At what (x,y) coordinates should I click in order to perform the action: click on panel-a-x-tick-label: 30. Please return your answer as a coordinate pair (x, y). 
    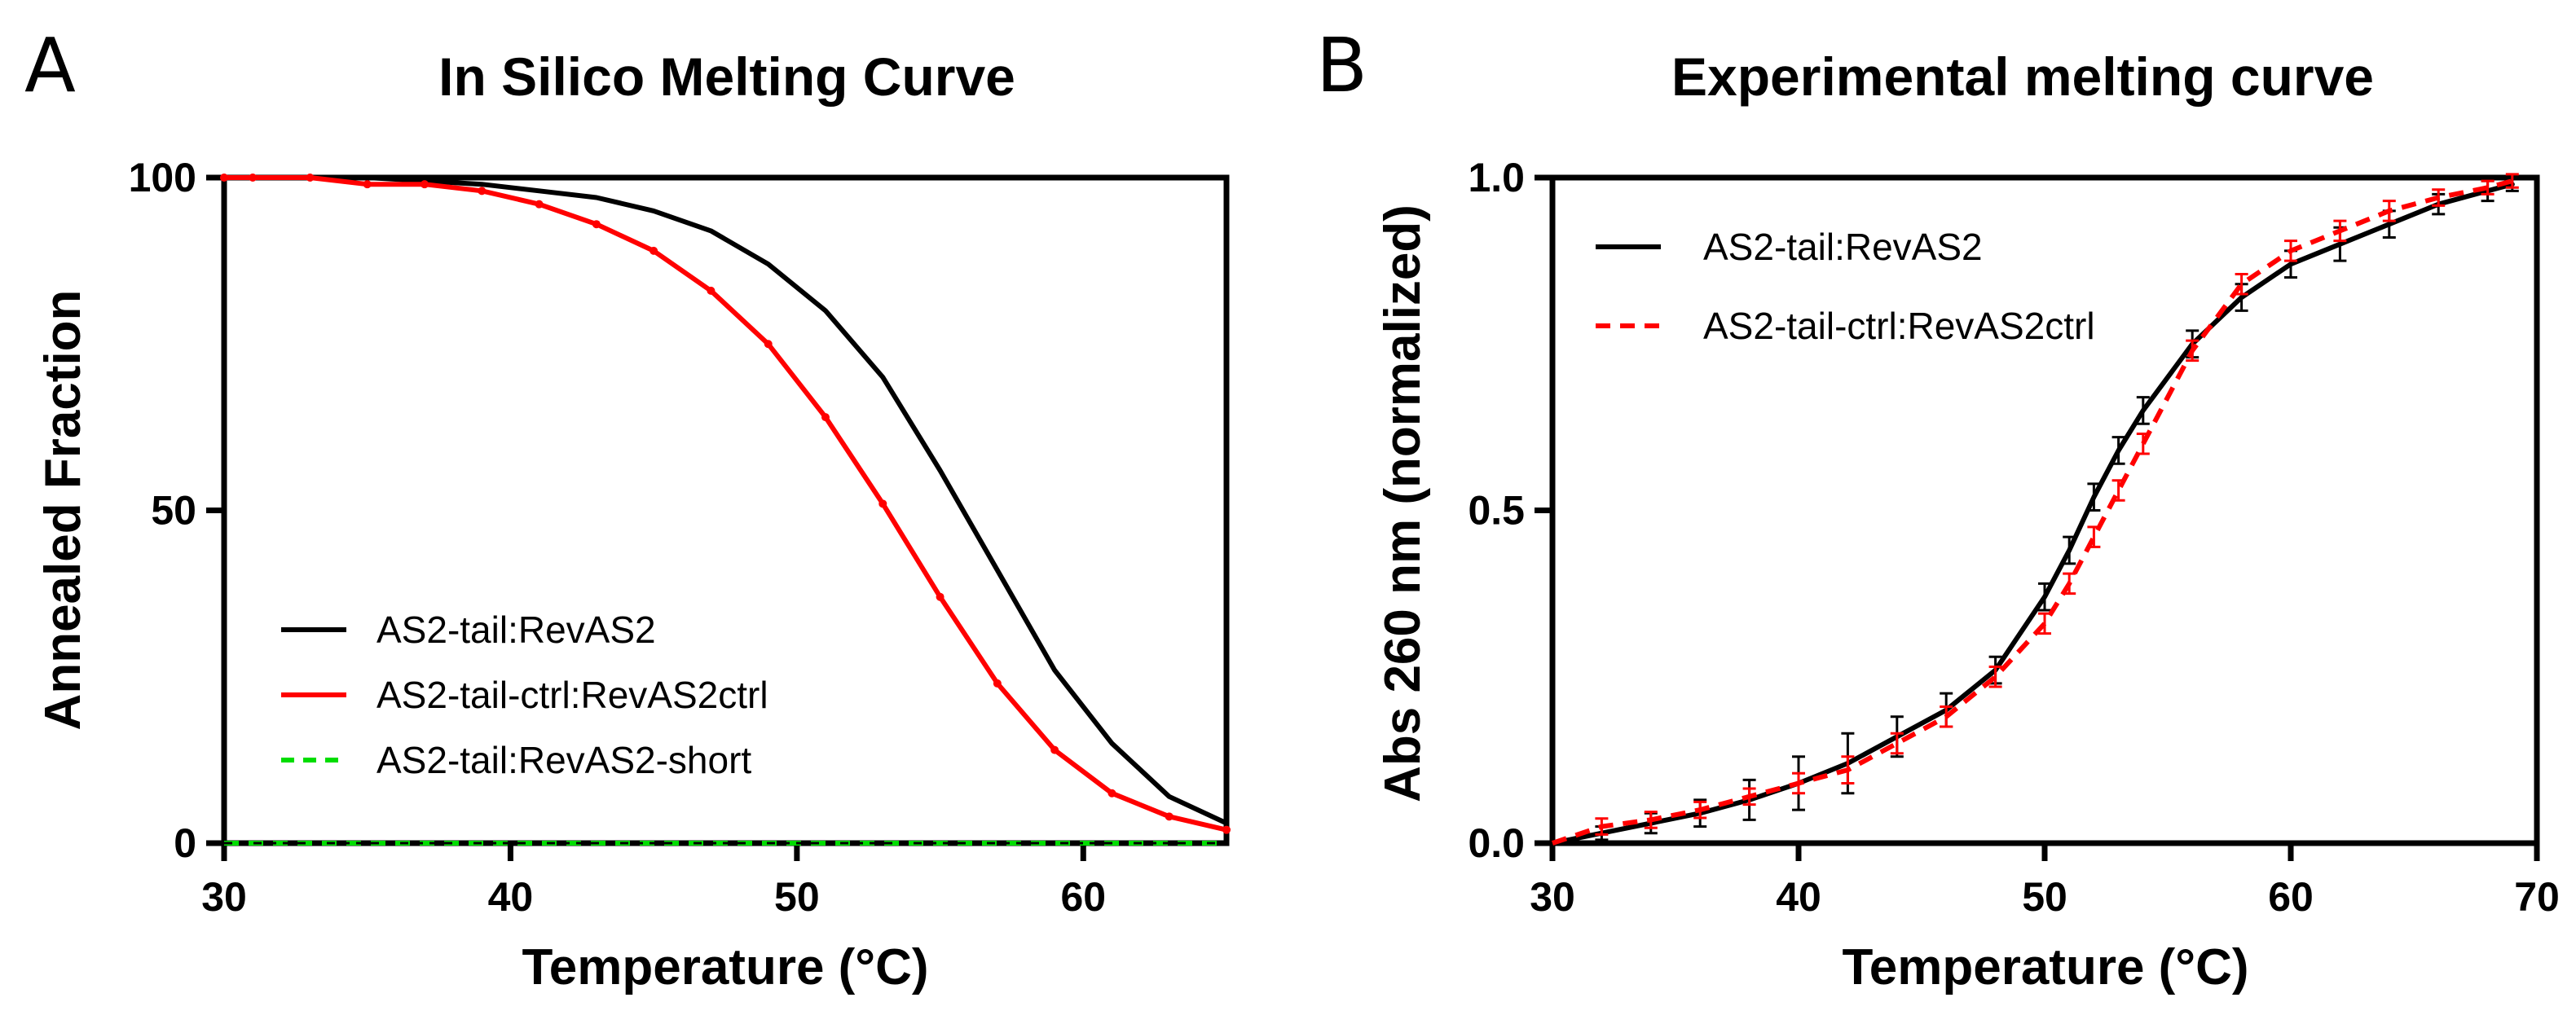
    Looking at the image, I should click on (224, 897).